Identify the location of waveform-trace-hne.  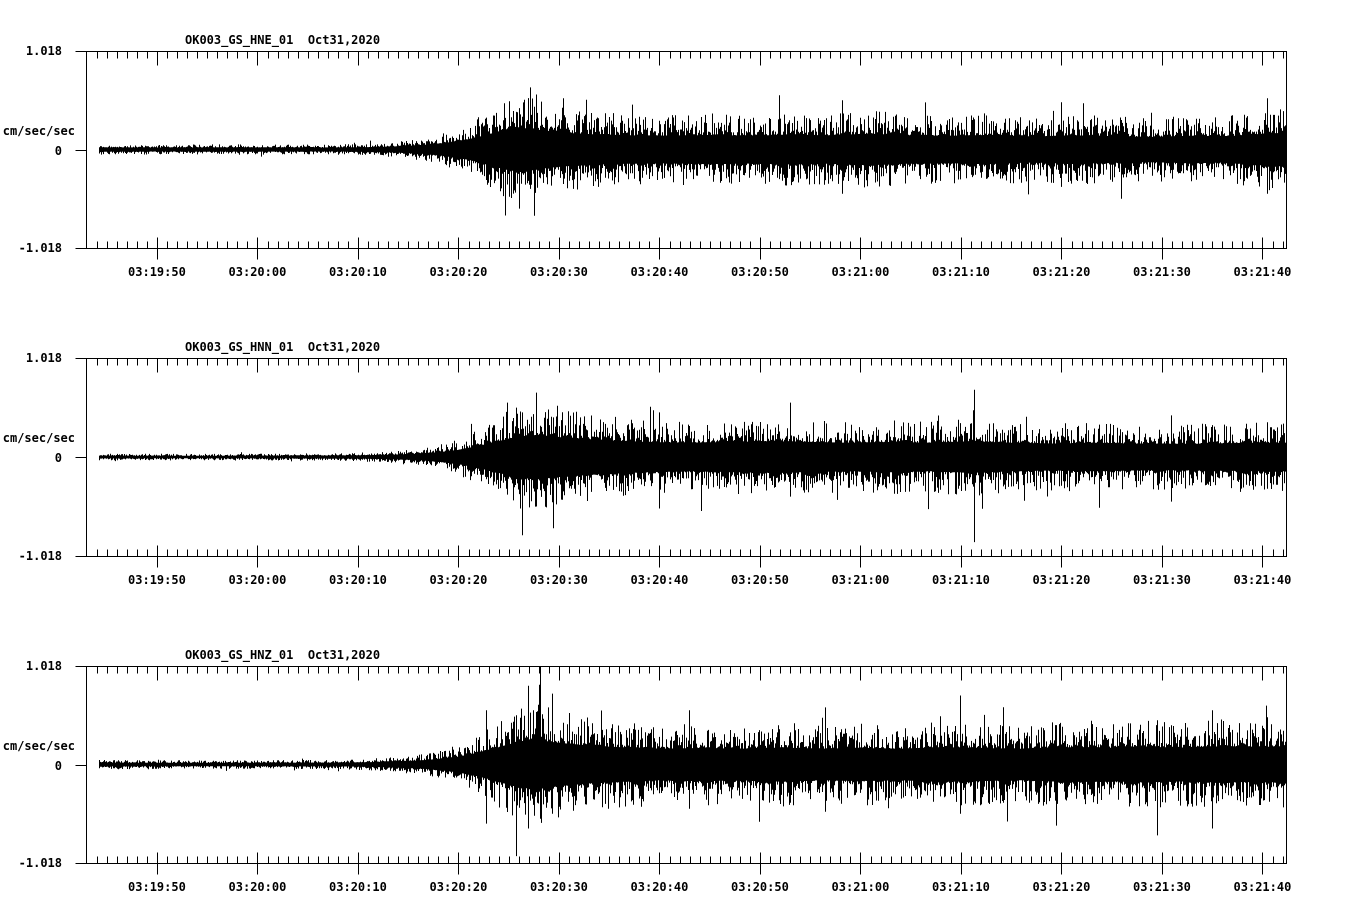
(692, 151).